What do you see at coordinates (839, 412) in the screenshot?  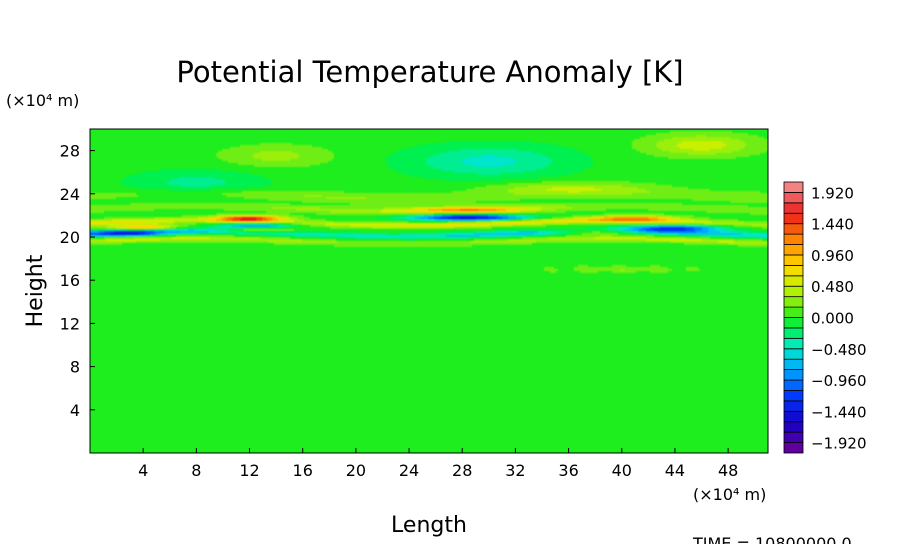 I see `colorbar-tick-label: −1.440` at bounding box center [839, 412].